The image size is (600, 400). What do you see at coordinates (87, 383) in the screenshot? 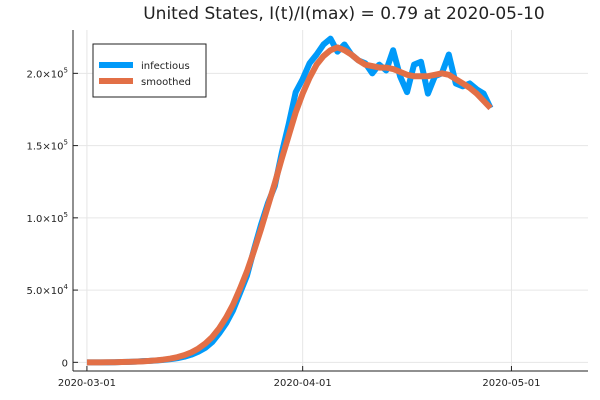
I see `x-tick-label: 2020-03-01` at bounding box center [87, 383].